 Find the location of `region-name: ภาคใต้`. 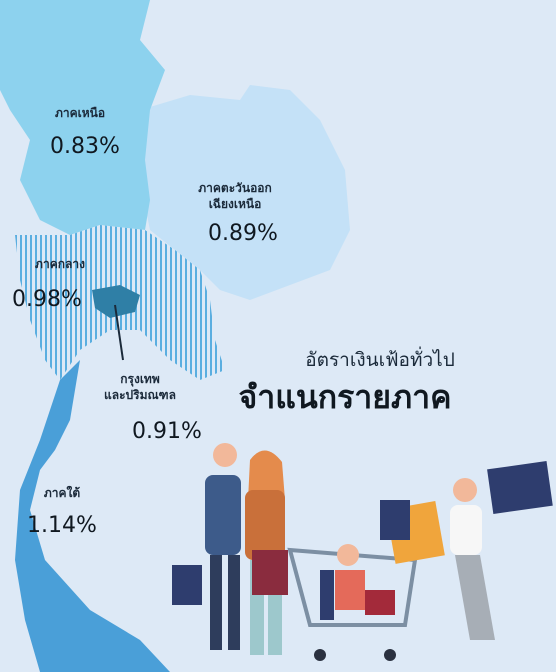

region-name: ภาคใต้ is located at coordinates (62, 492).